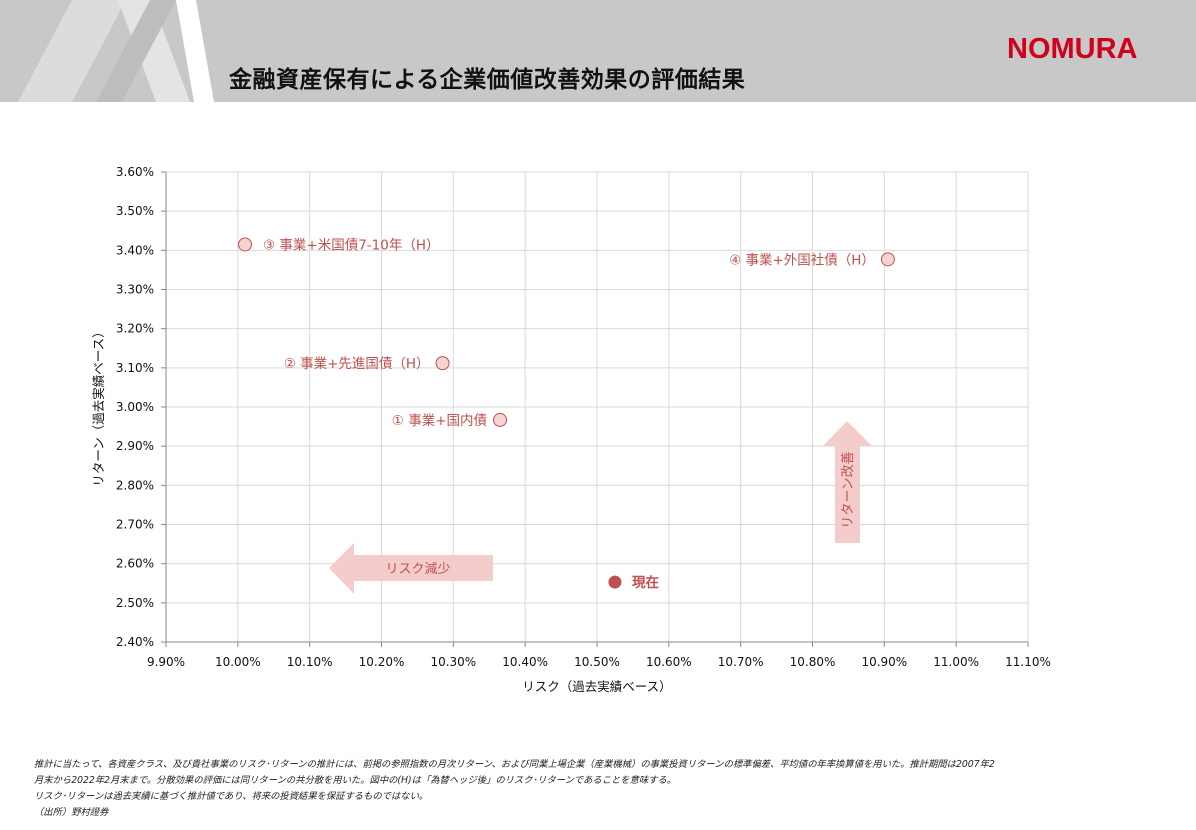  What do you see at coordinates (351, 245) in the screenshot?
I see `data-label: ③ 事業+米国債7-10年（H）` at bounding box center [351, 245].